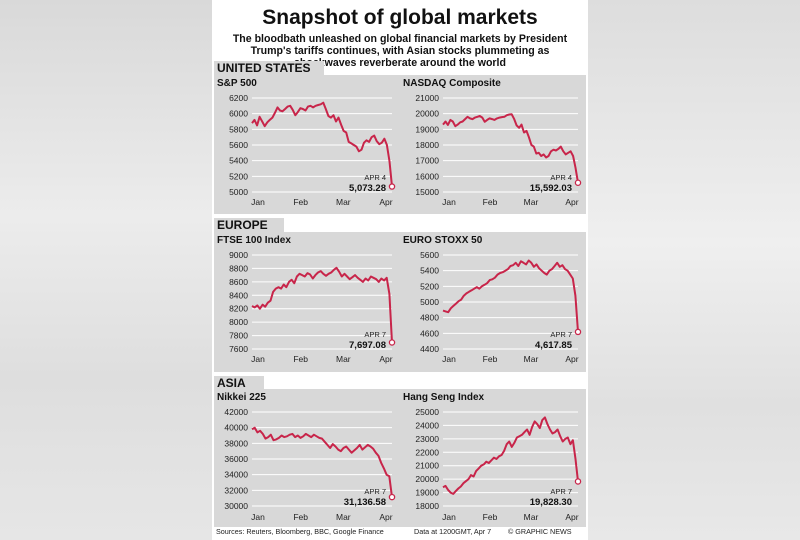  I want to click on footer-data-note: Data at 1200GMT, Apr 7, so click(453, 531).